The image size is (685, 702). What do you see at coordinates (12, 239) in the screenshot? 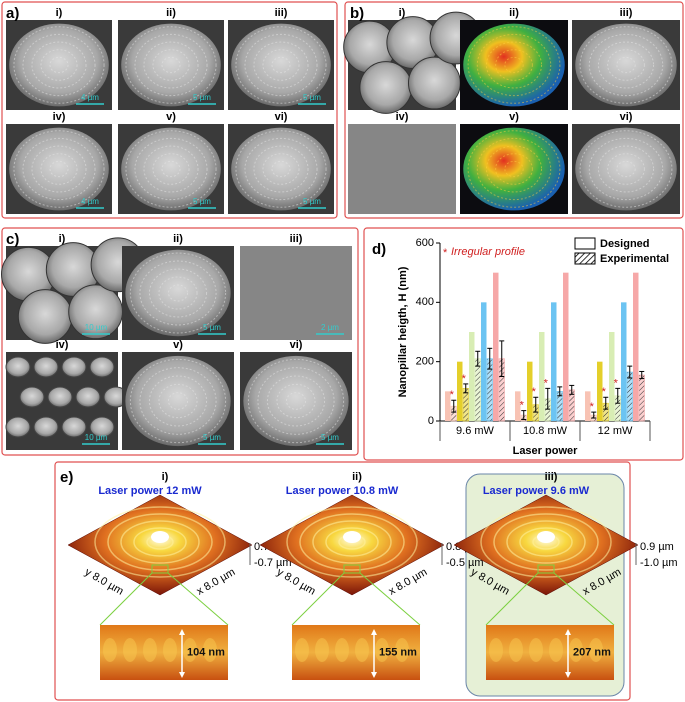
I see `panel-label: c)` at bounding box center [12, 239].